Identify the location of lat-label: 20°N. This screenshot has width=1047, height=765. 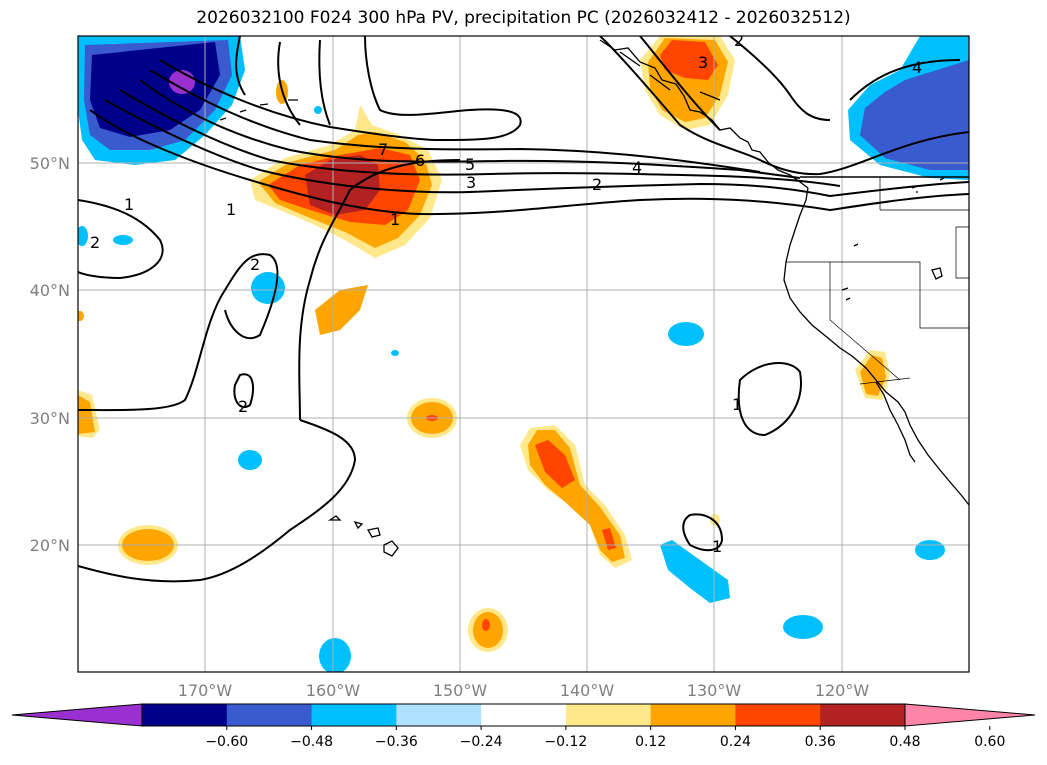
(50, 545).